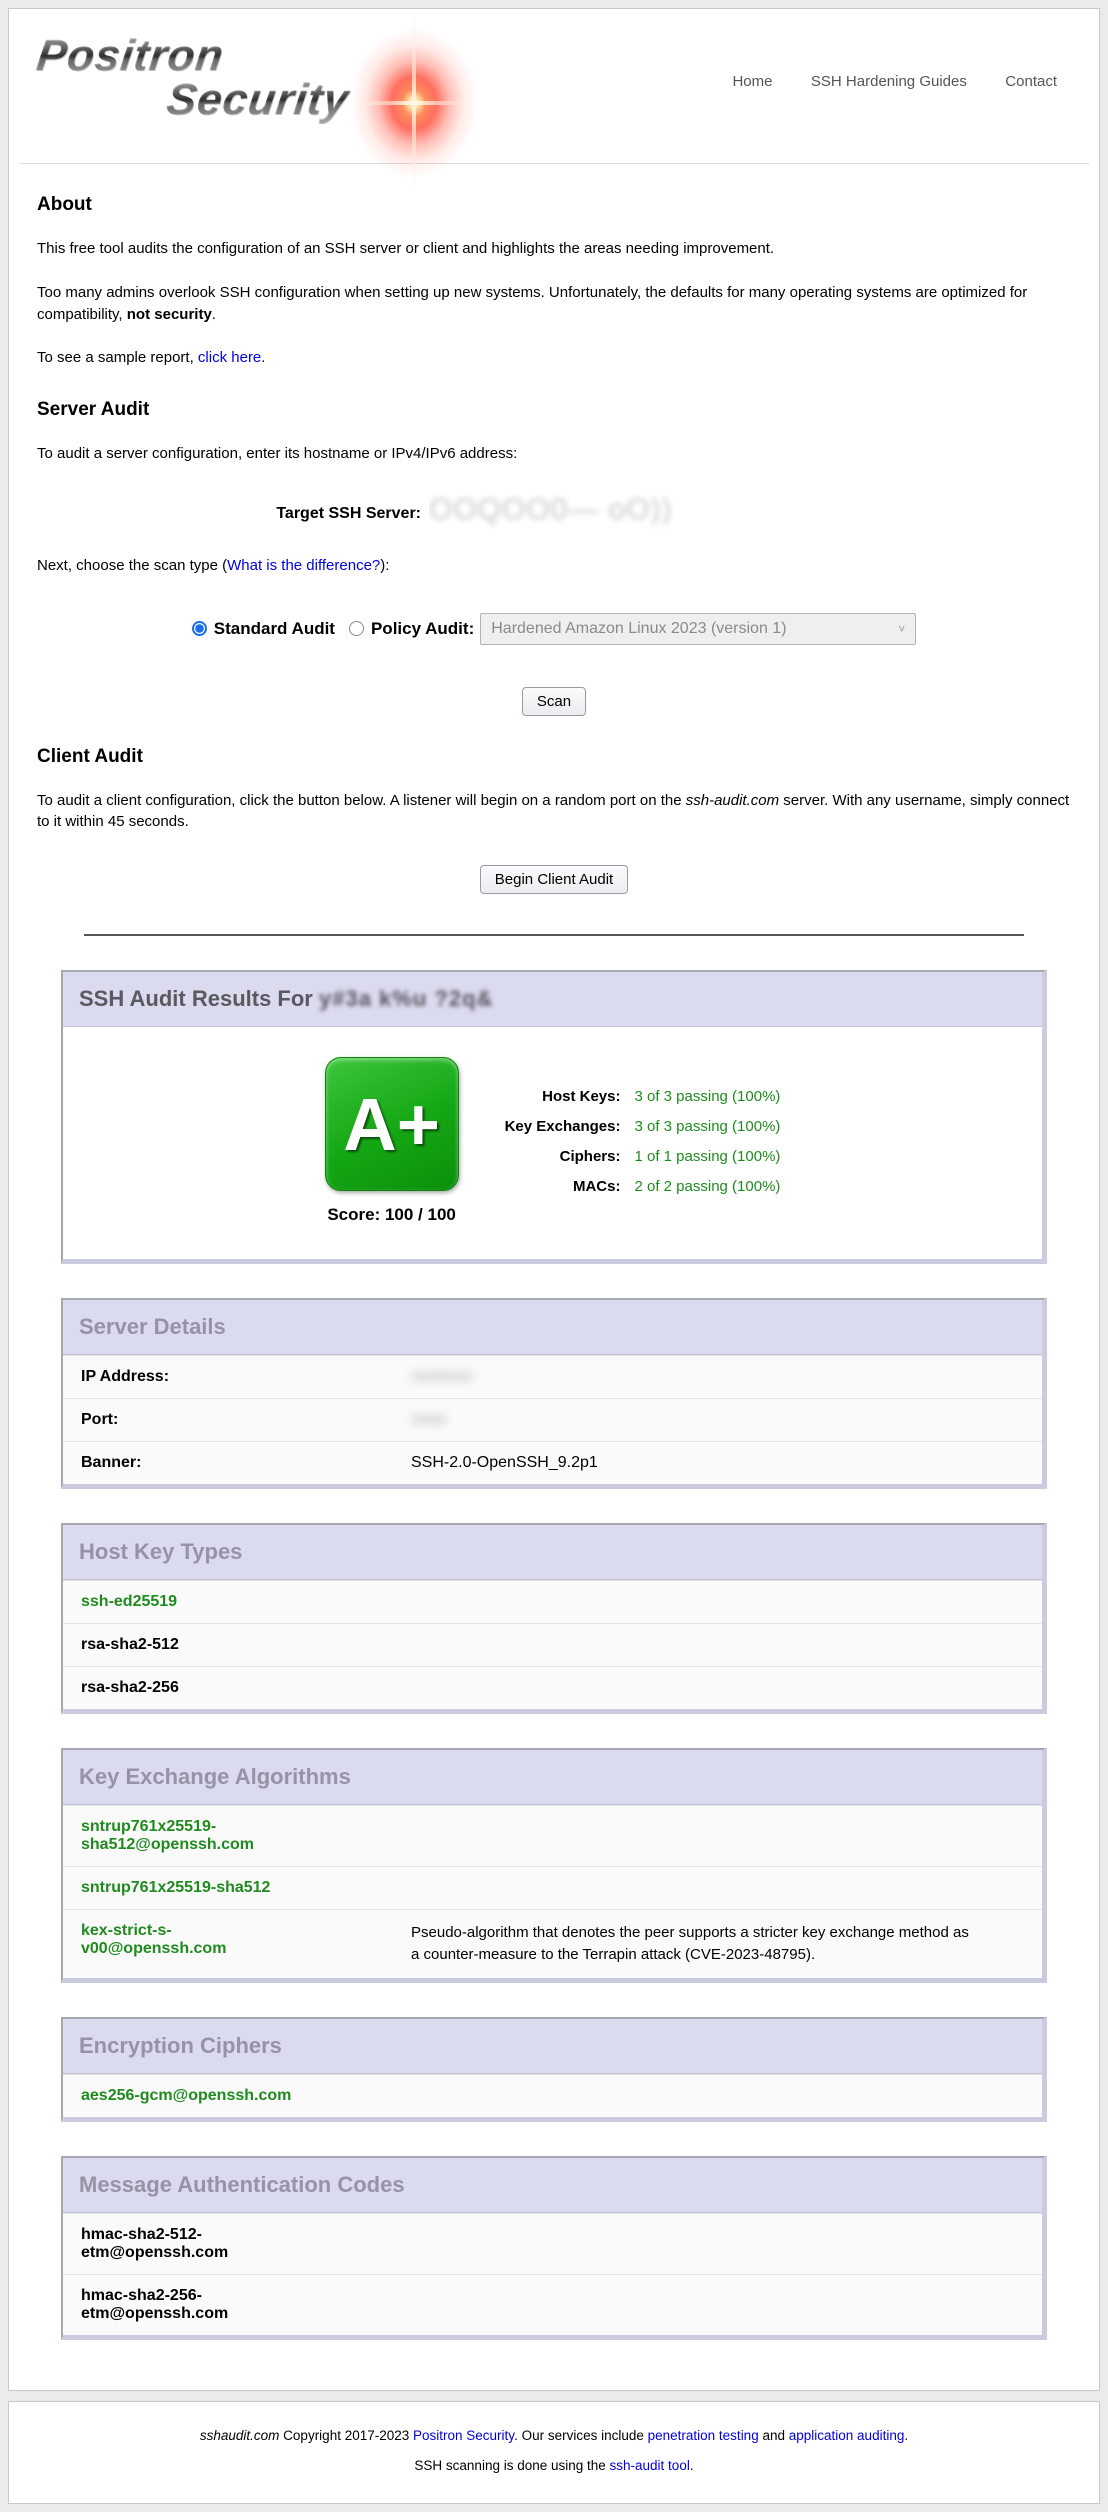  What do you see at coordinates (707, 1186) in the screenshot?
I see `stat-value: 2 of 2 passing (100%)` at bounding box center [707, 1186].